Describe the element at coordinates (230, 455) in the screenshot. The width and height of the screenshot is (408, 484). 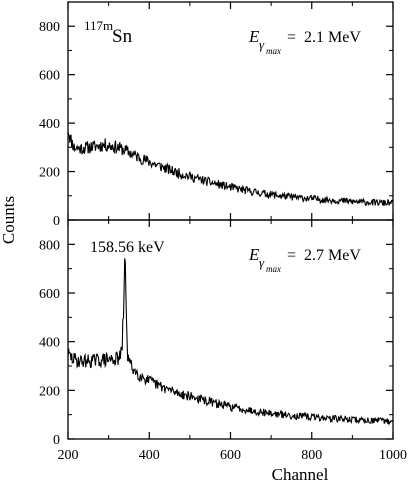
I see `bottom-xtick-label: 600` at that location.